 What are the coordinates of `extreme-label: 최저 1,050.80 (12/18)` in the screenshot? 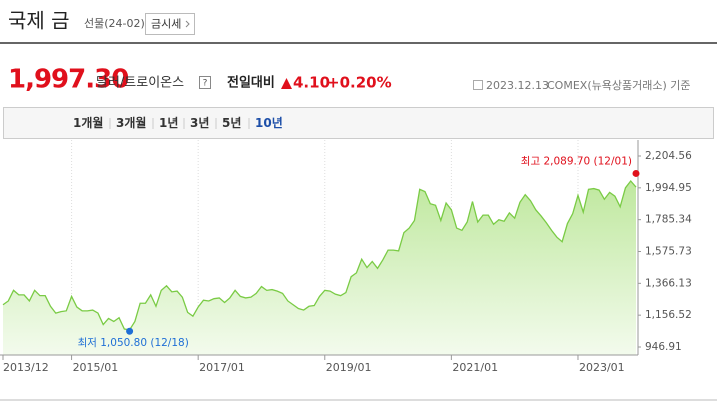 It's located at (133, 343).